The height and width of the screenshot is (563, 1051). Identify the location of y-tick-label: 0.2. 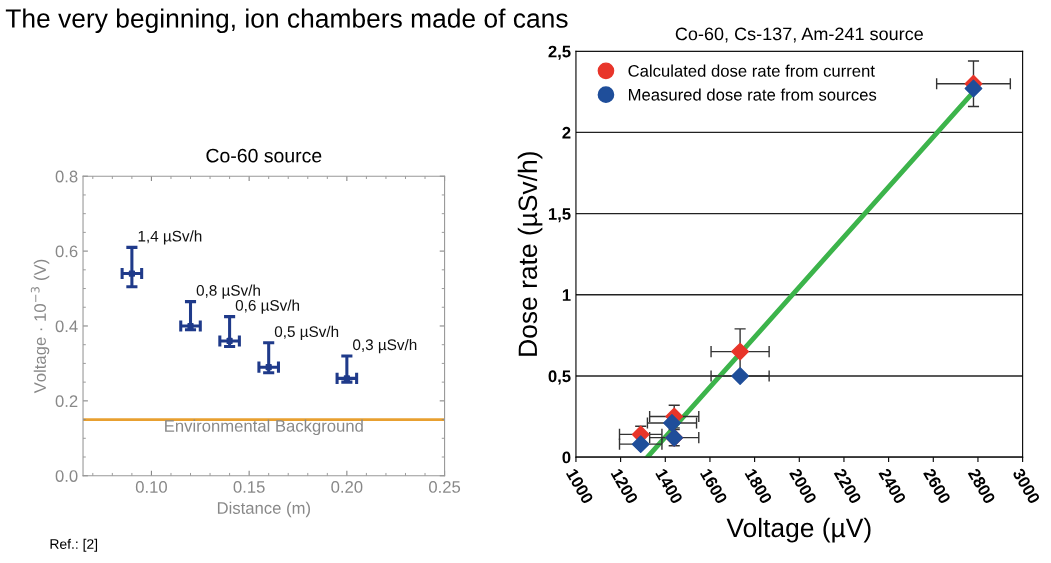
(66, 401).